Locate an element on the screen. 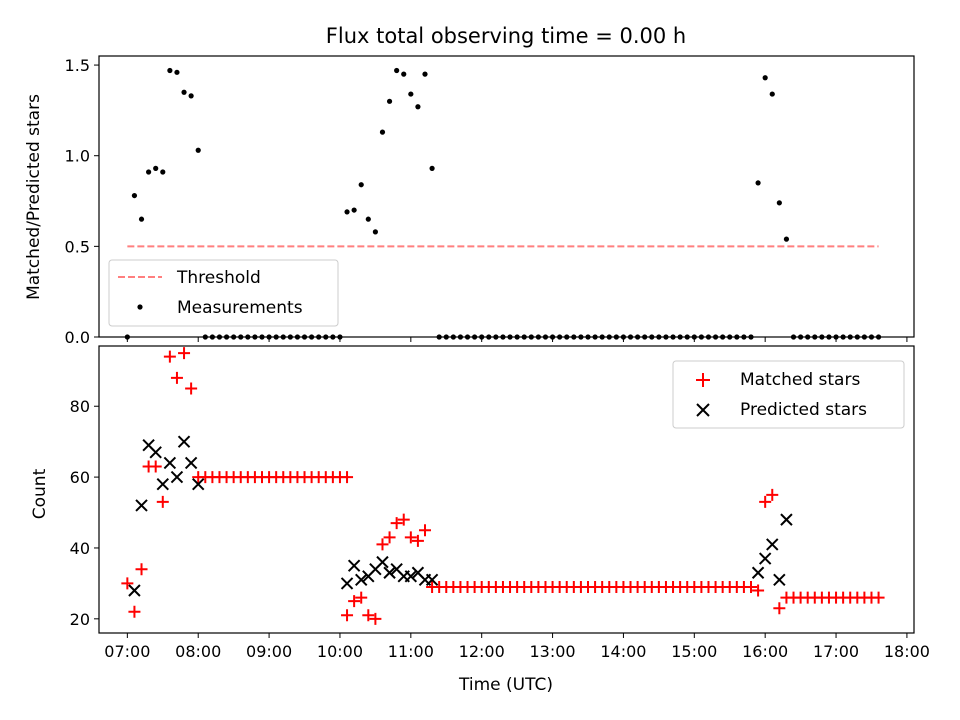 The width and height of the screenshot is (960, 720). x-tick-label: 07:00 is located at coordinates (127, 651).